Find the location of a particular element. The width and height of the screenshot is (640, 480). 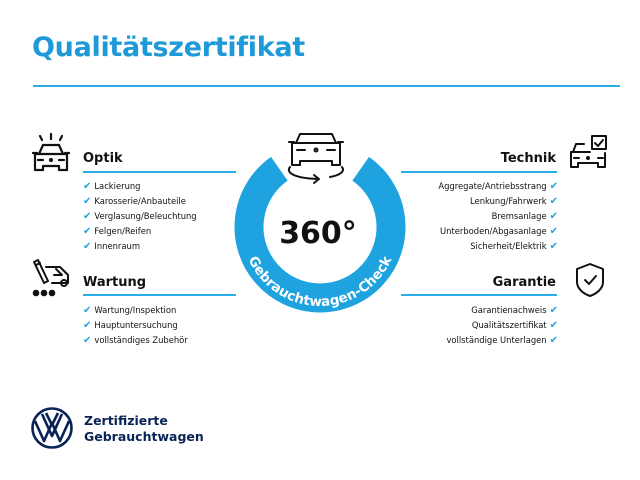

optik-divider is located at coordinates (159, 172).